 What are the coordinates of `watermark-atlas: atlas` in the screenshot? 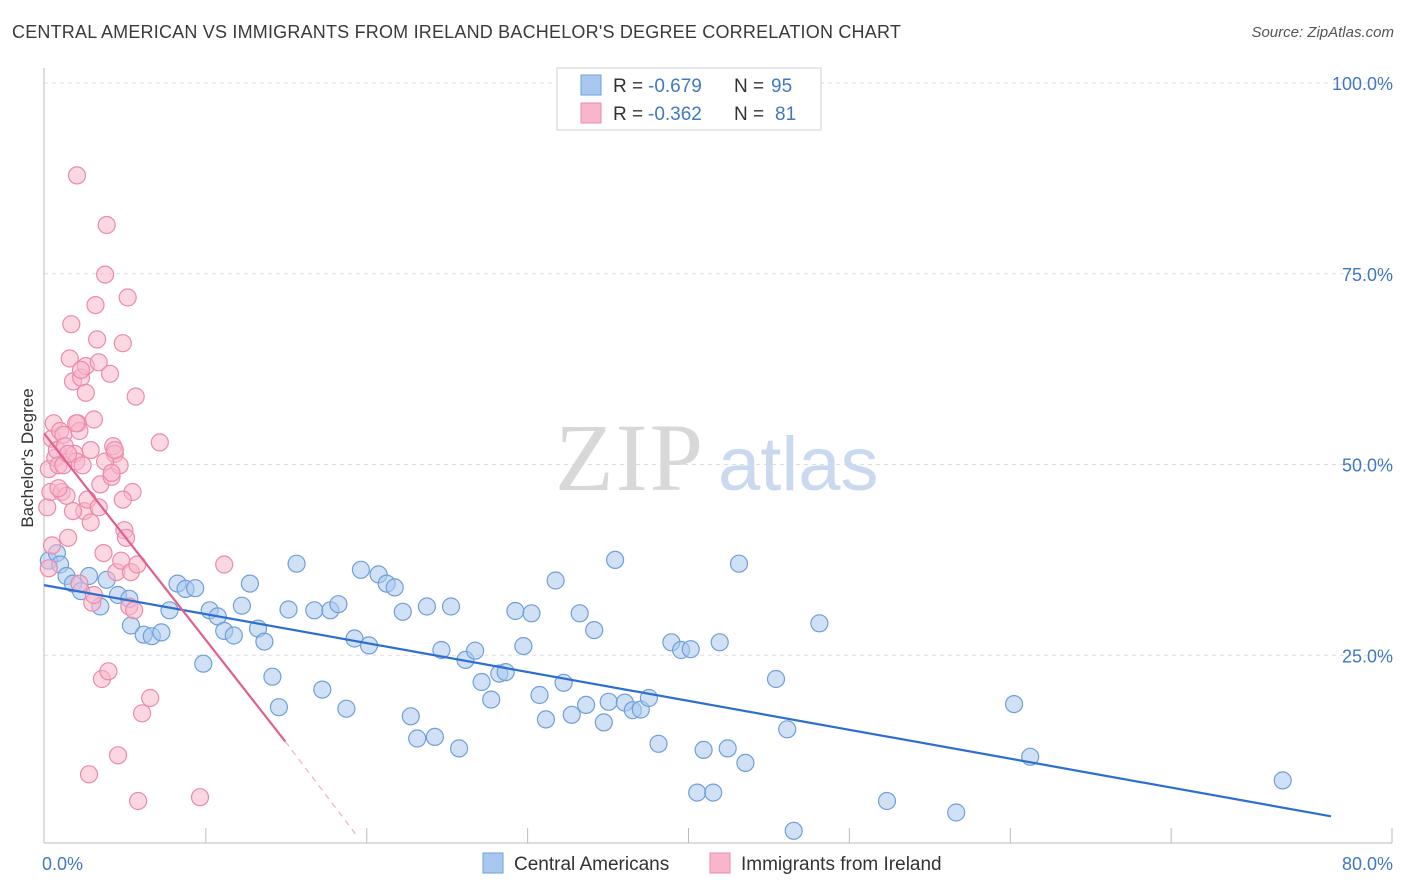 It's located at (798, 464).